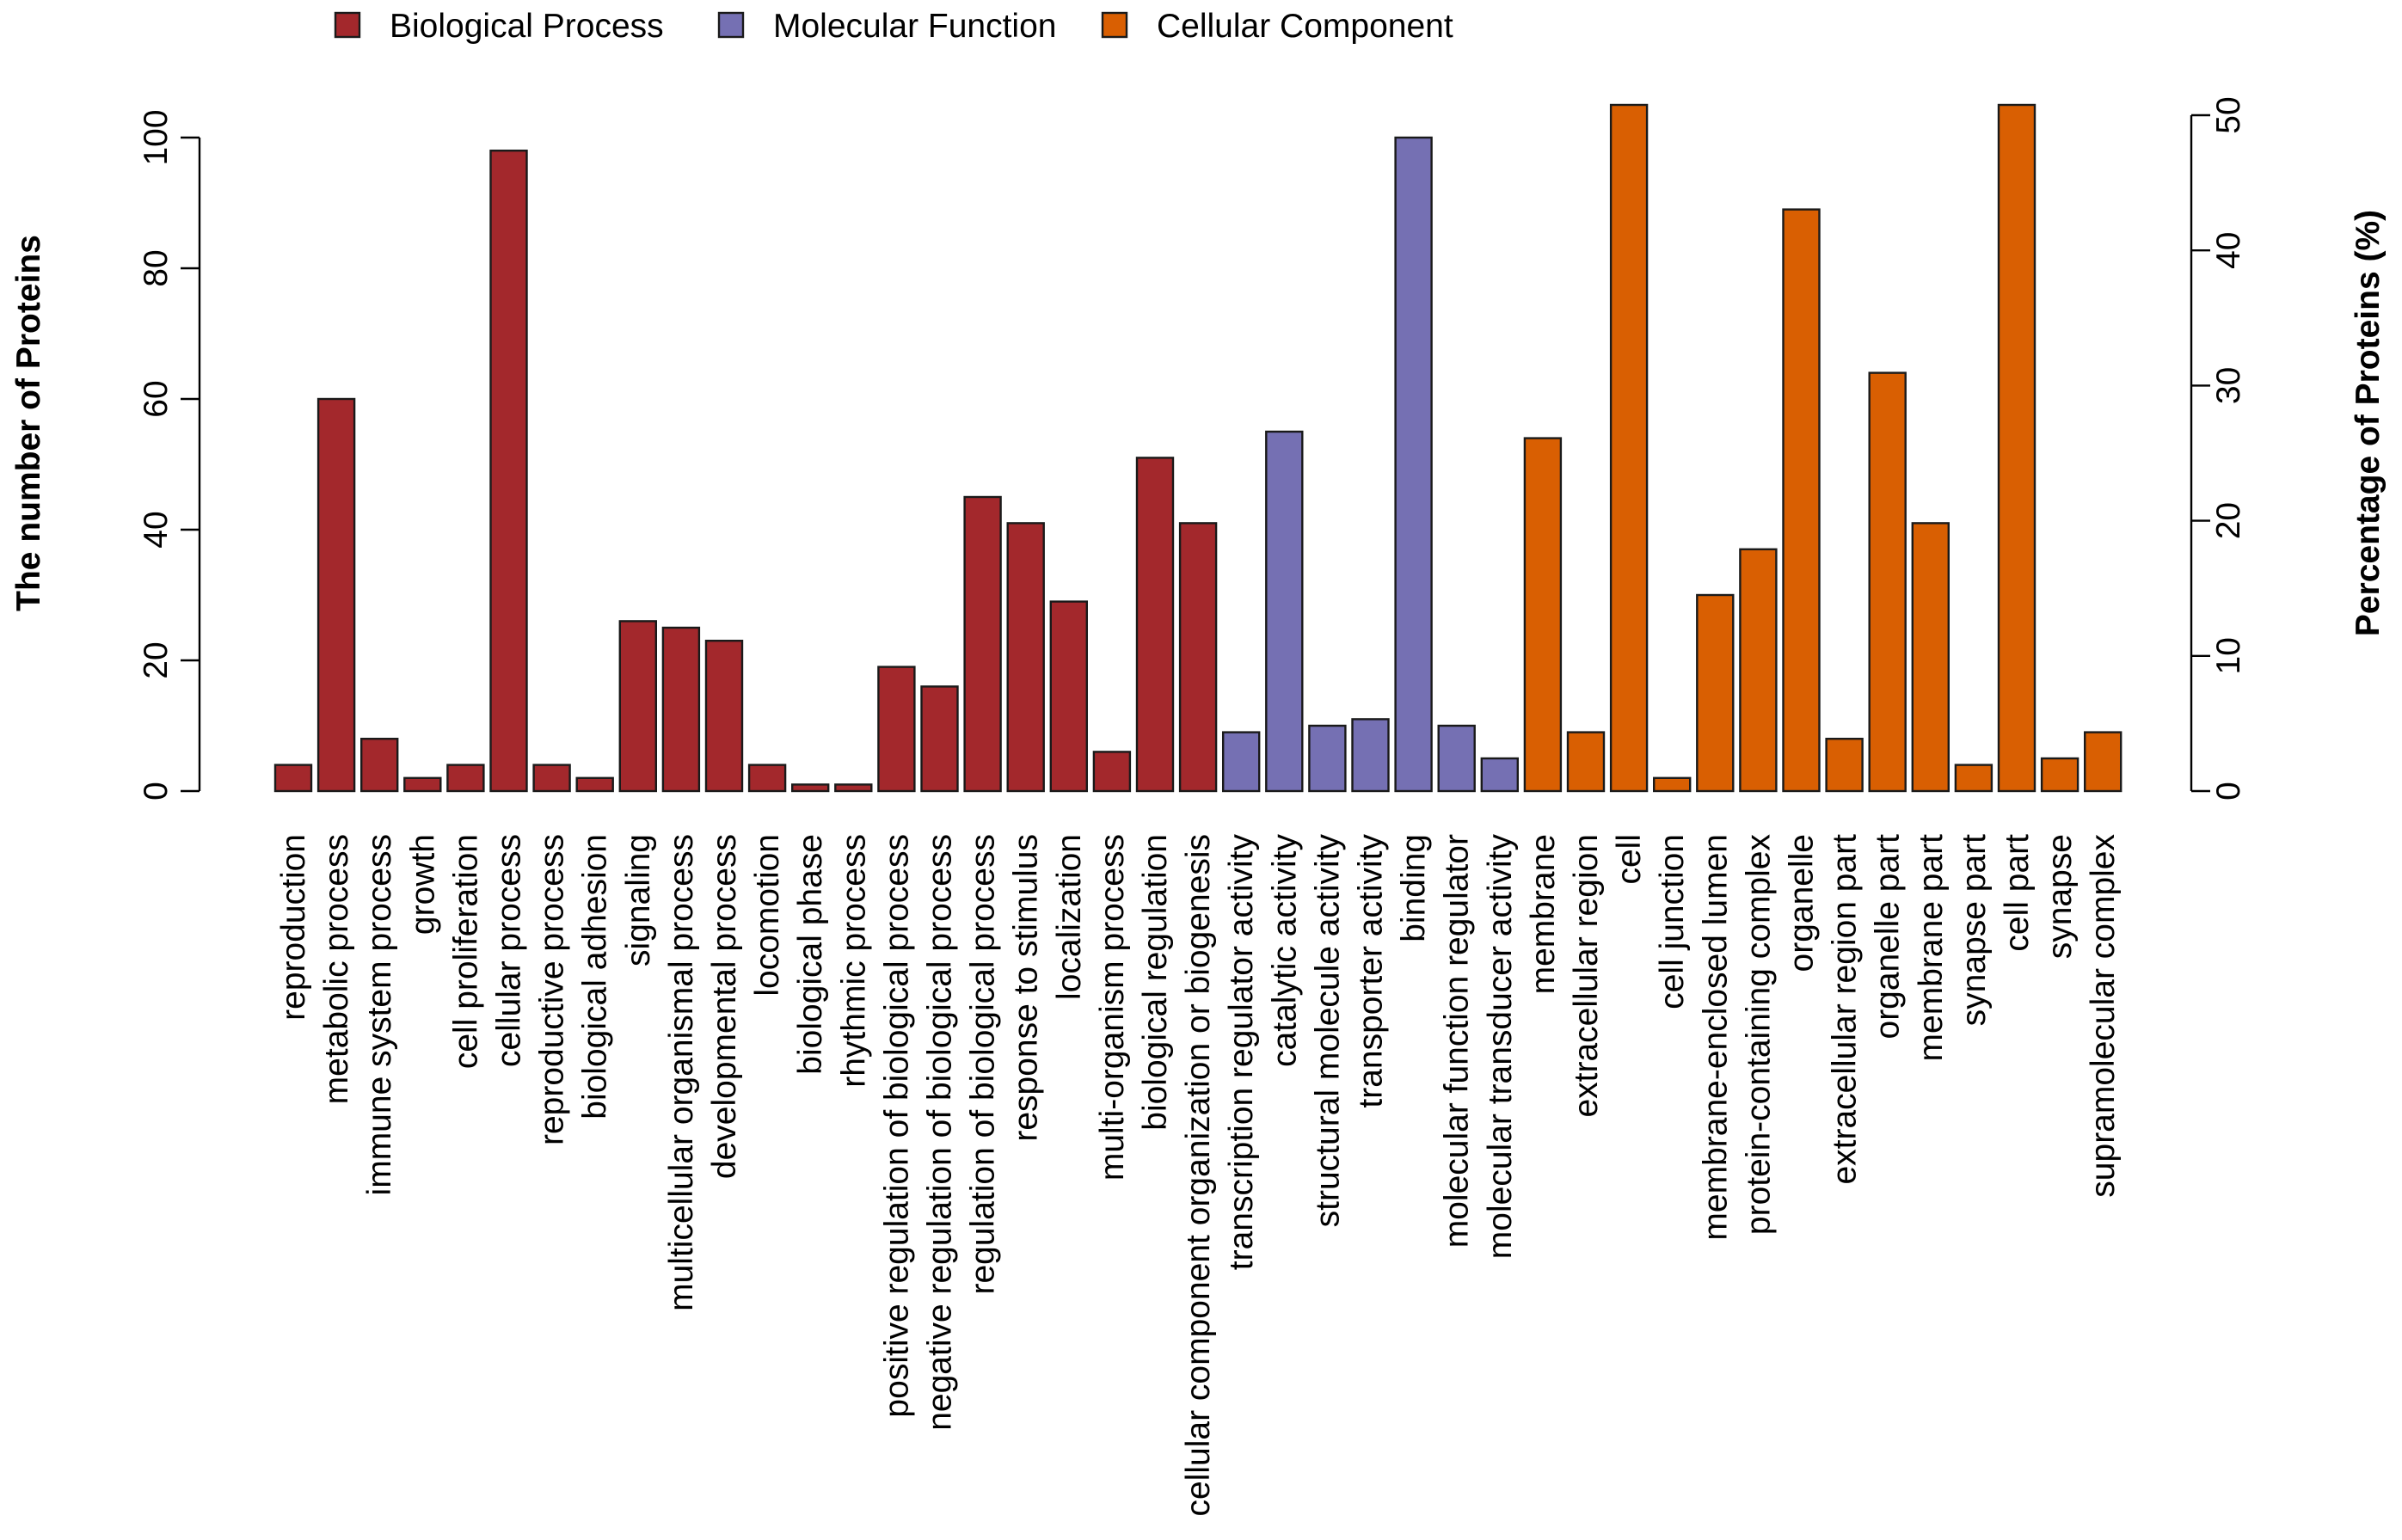 Image resolution: width=2402 pixels, height=1540 pixels. What do you see at coordinates (2228, 791) in the screenshot?
I see `right-y-tick-label: 0` at bounding box center [2228, 791].